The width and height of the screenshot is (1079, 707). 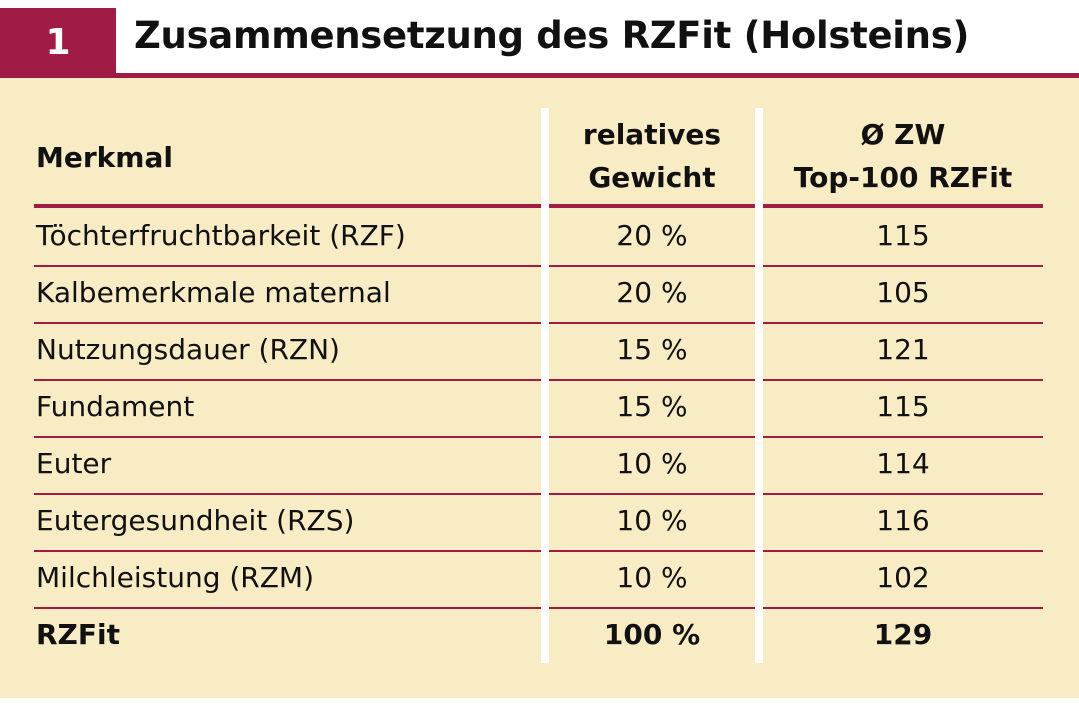 I want to click on header-rule-col3, so click(x=903, y=206).